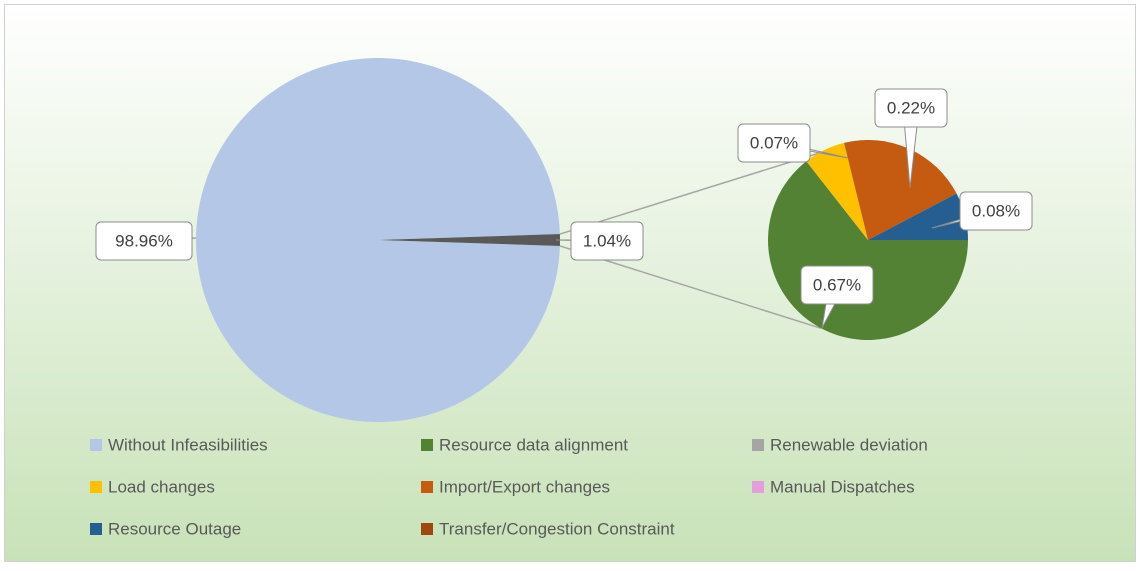  What do you see at coordinates (524, 486) in the screenshot?
I see `legend-label: Import/Export changes` at bounding box center [524, 486].